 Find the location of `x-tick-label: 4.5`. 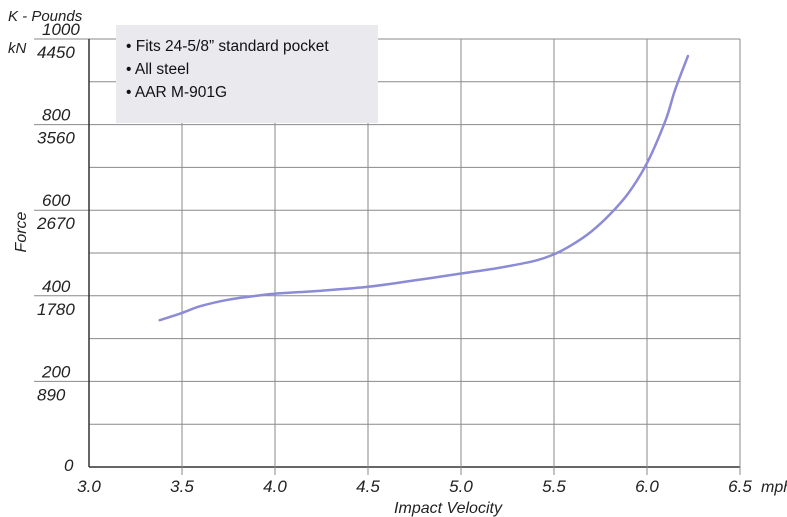

x-tick-label: 4.5 is located at coordinates (368, 486).